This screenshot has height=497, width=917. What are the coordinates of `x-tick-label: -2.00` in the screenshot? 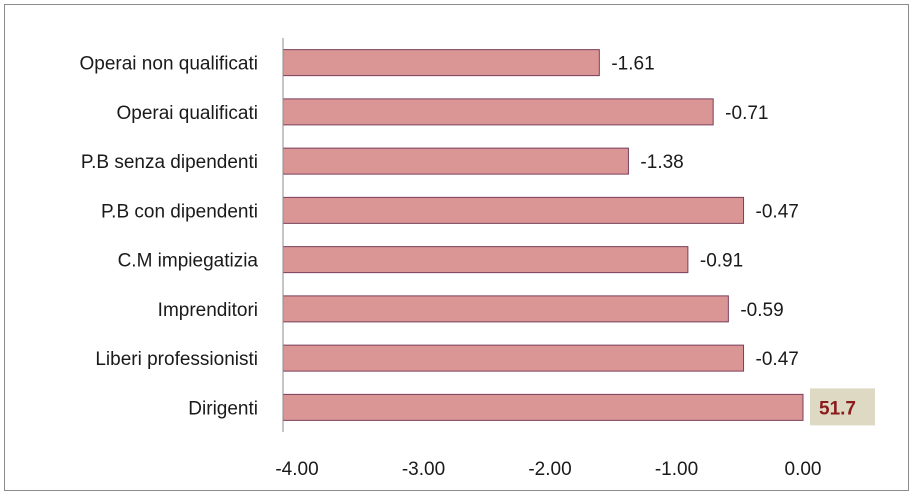 It's located at (549, 469).